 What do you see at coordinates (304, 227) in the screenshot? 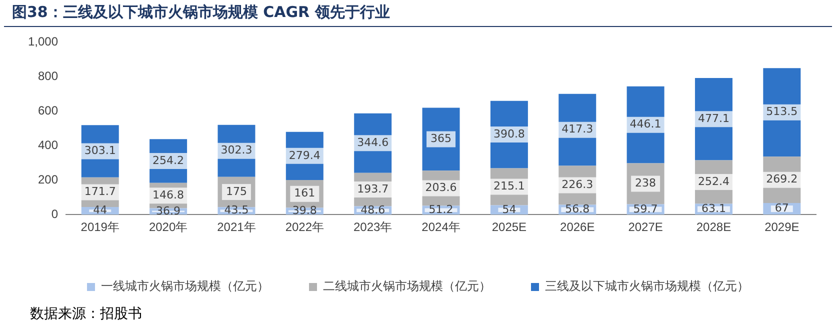
I see `x-tick-label: 2022年` at bounding box center [304, 227].